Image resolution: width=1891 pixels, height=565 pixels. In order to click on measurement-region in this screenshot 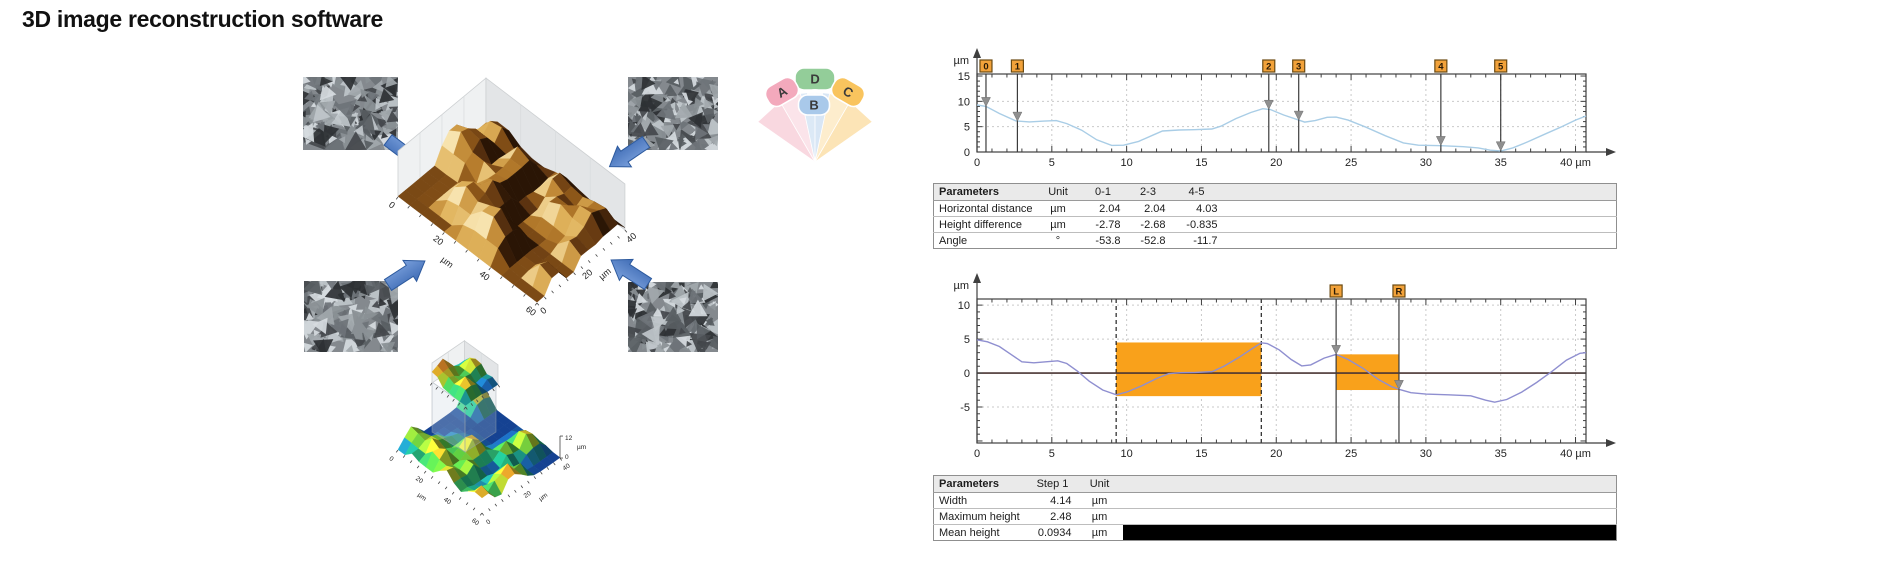, I will do `click(1189, 369)`.